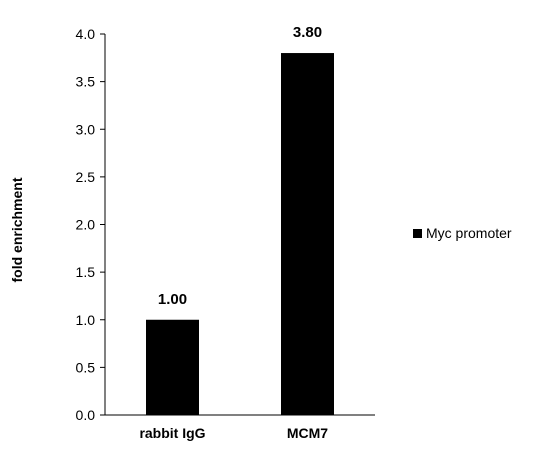  Describe the element at coordinates (469, 233) in the screenshot. I see `legend-label: Myc promoter` at that location.